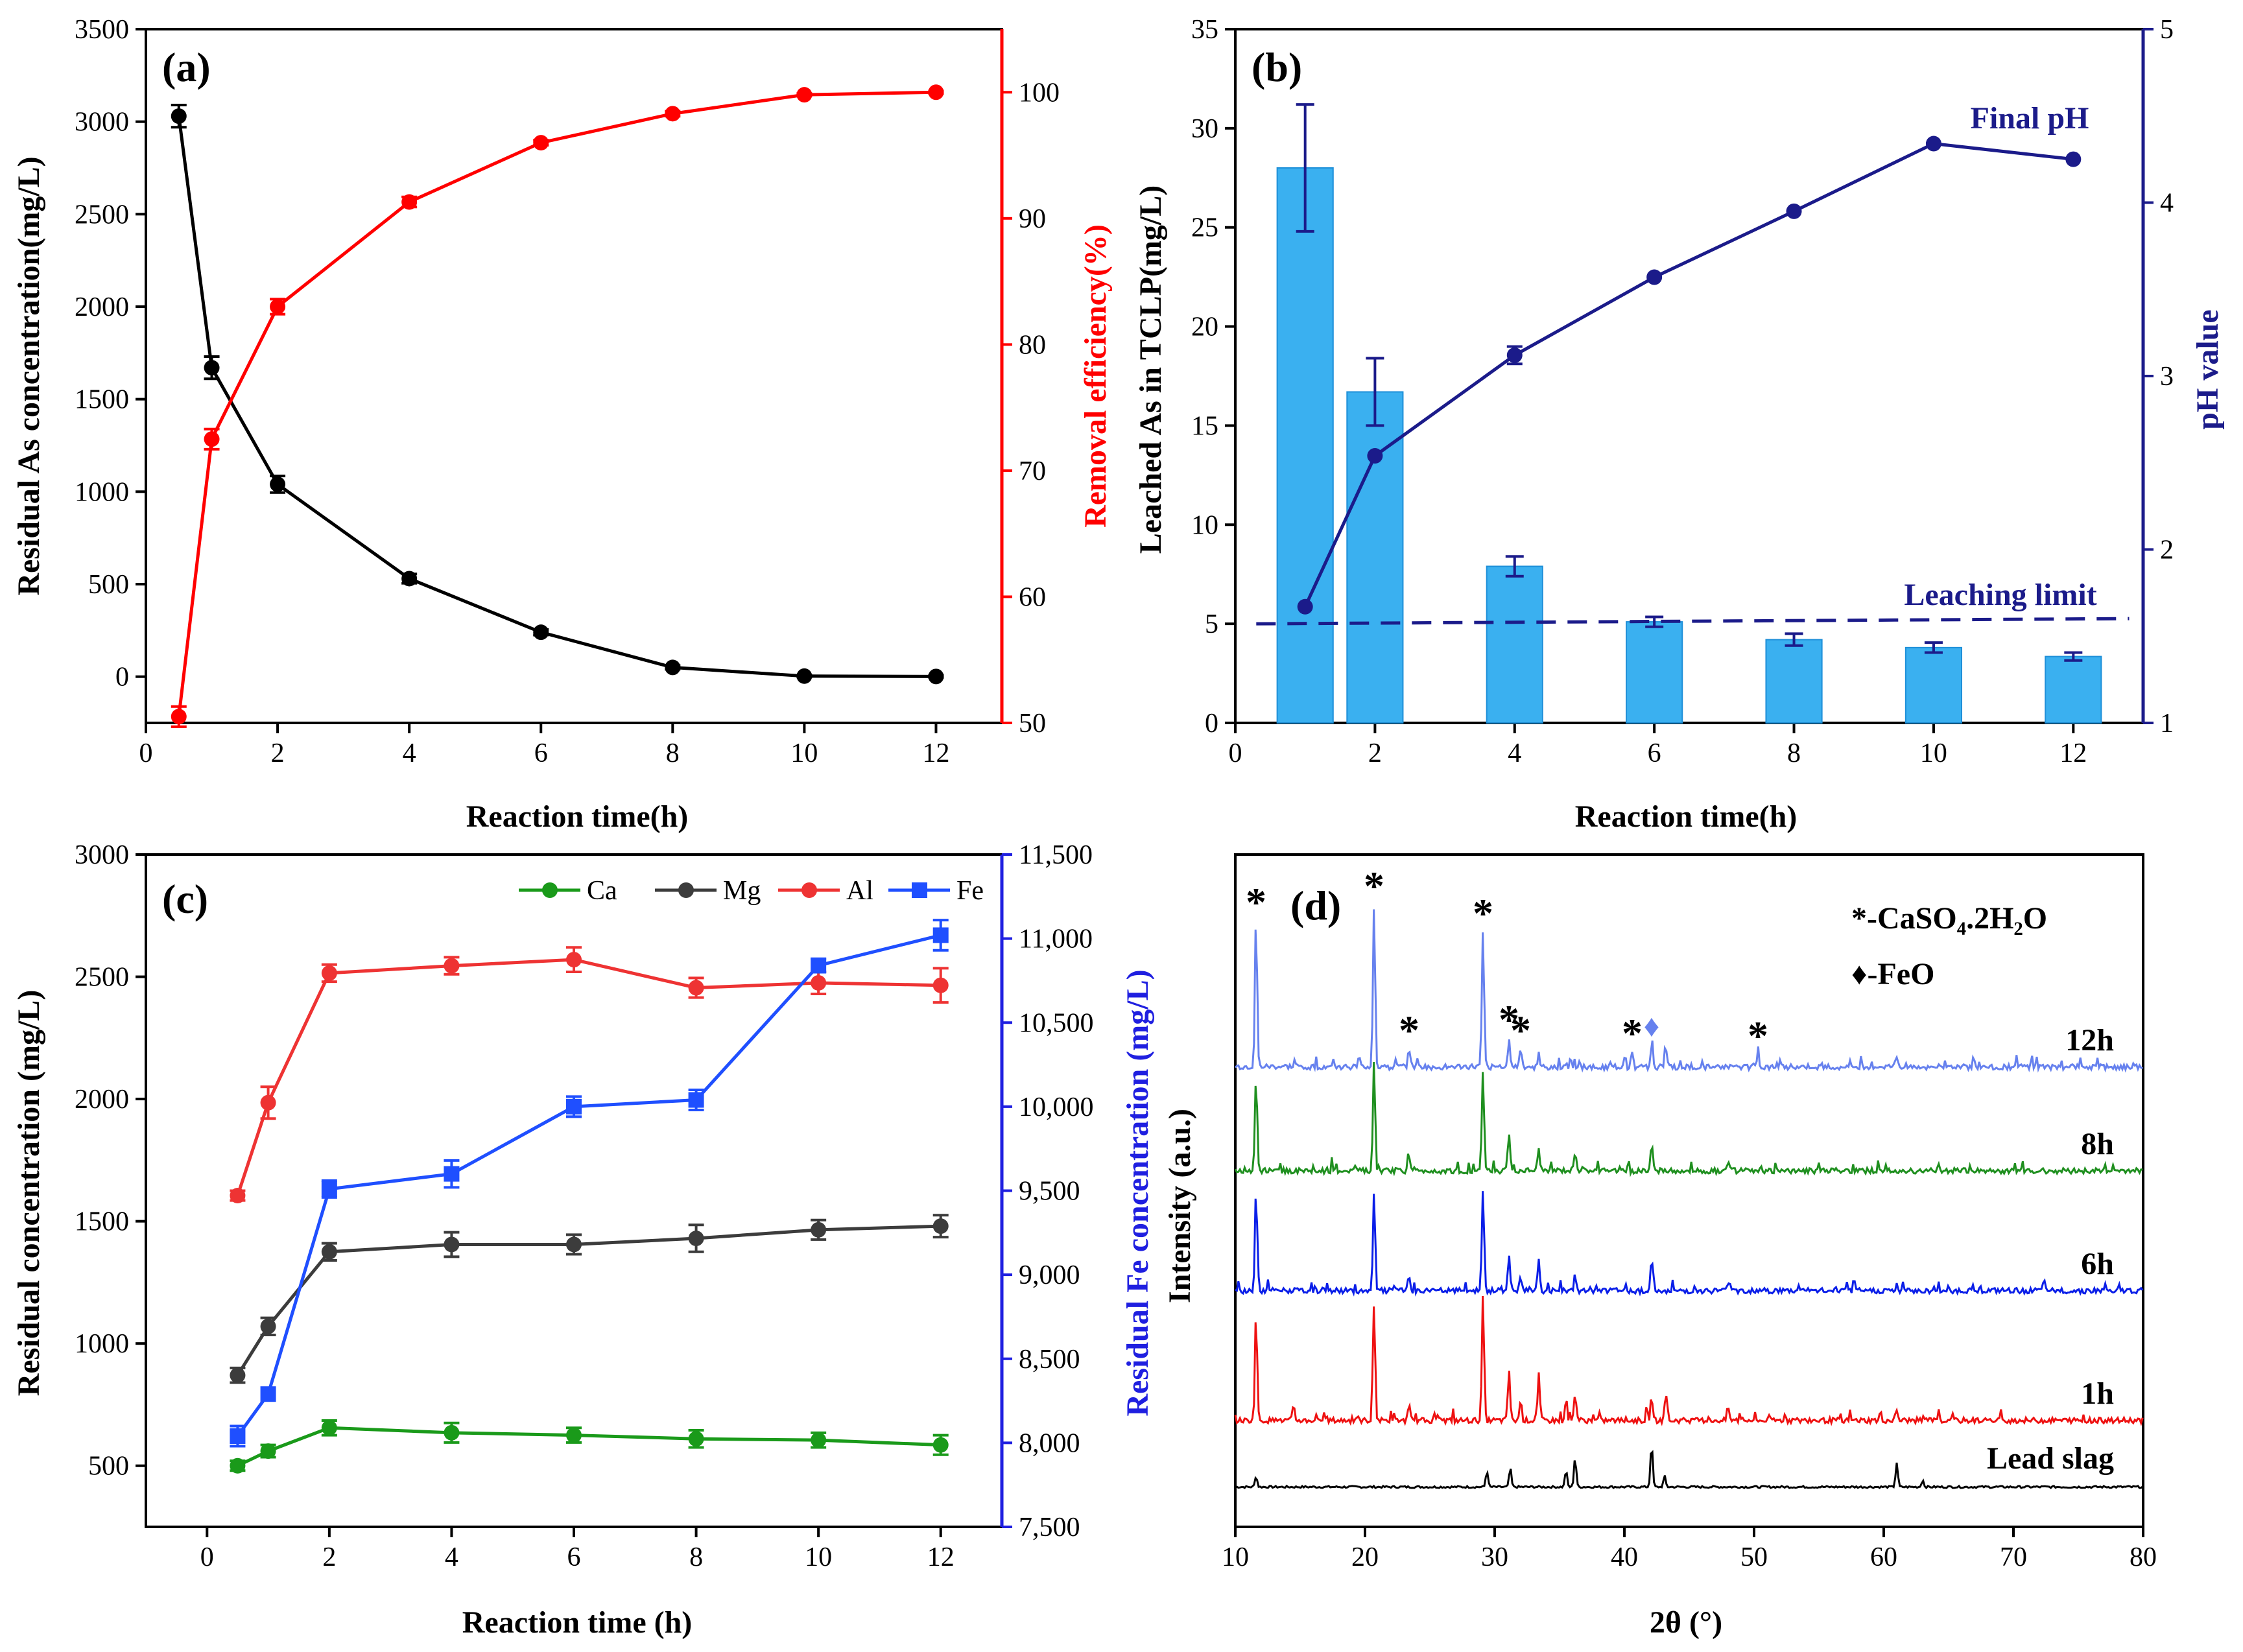 This screenshot has height=1652, width=2243. I want to click on panel-d-legend-feo: ♦-FeO, so click(1892, 974).